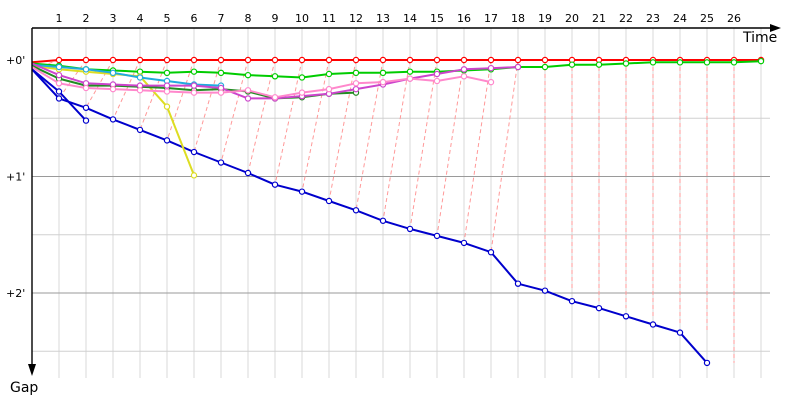  I want to click on x-tick-label: 1, so click(59, 18).